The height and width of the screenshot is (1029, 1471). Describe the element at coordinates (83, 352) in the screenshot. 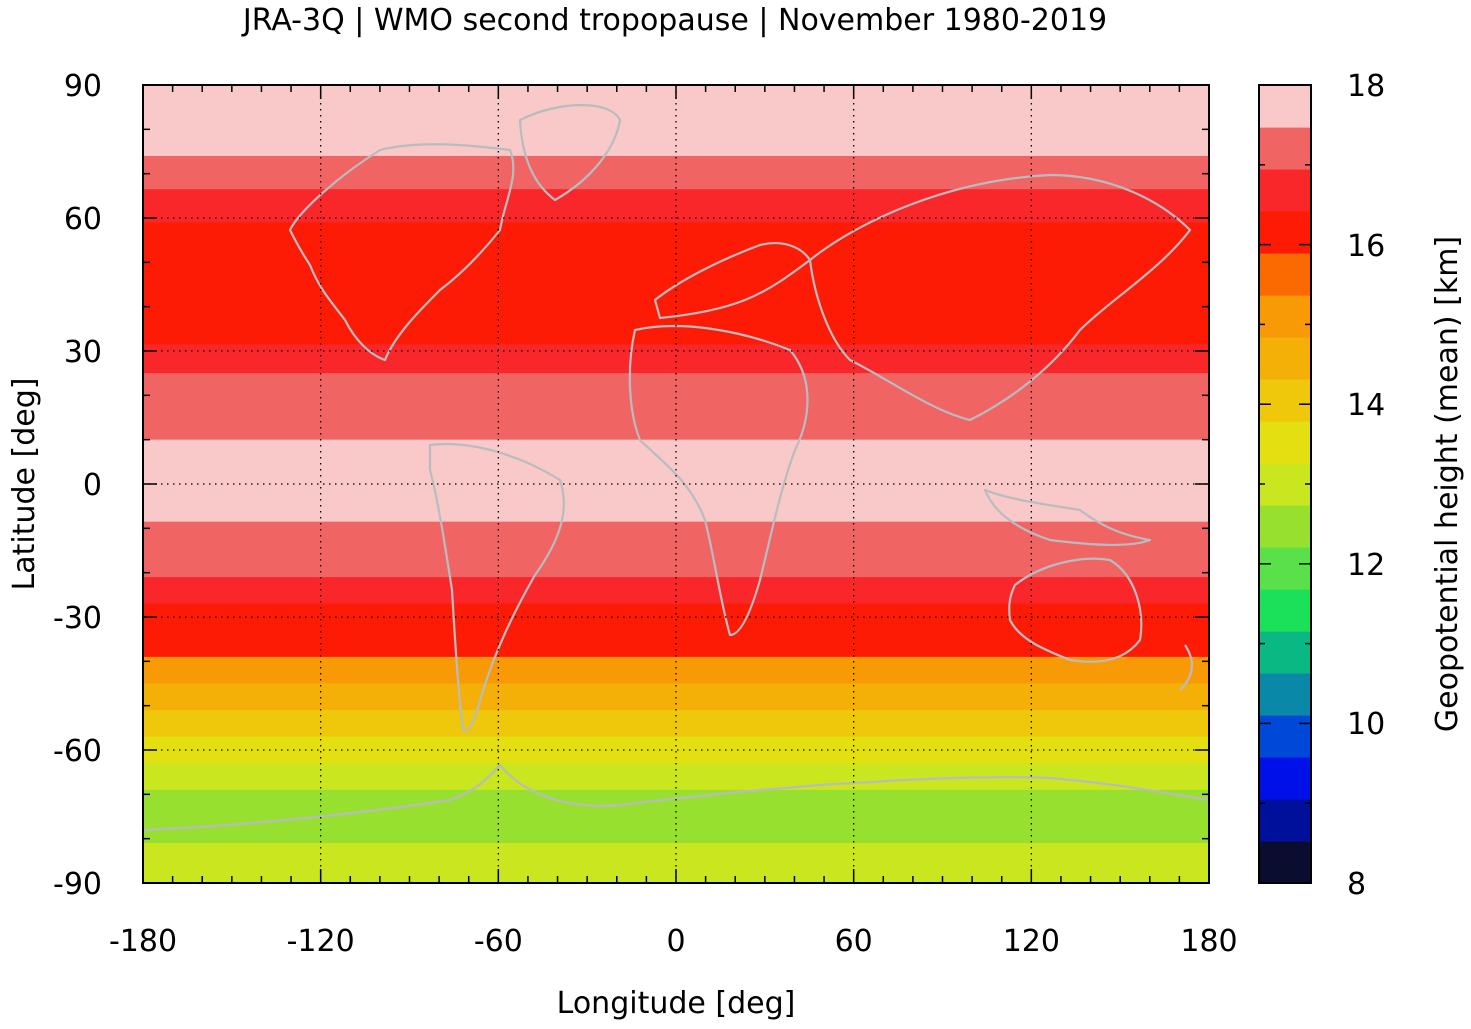

I see `y-tick-label: 30` at that location.